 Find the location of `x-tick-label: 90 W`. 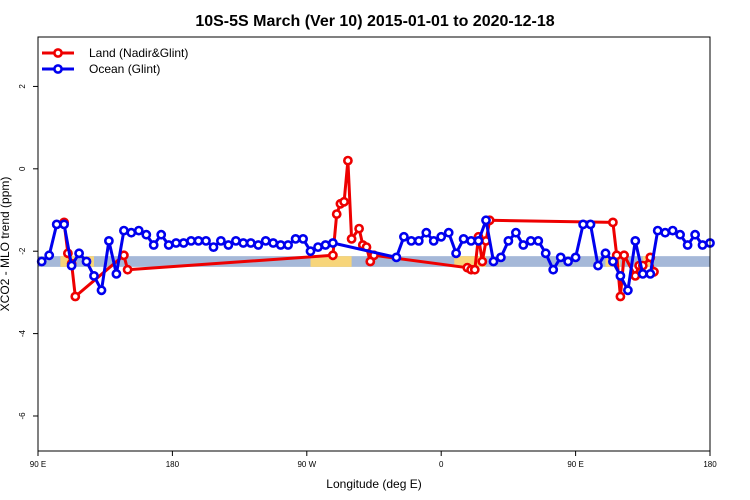

x-tick-label: 90 W is located at coordinates (306, 464).